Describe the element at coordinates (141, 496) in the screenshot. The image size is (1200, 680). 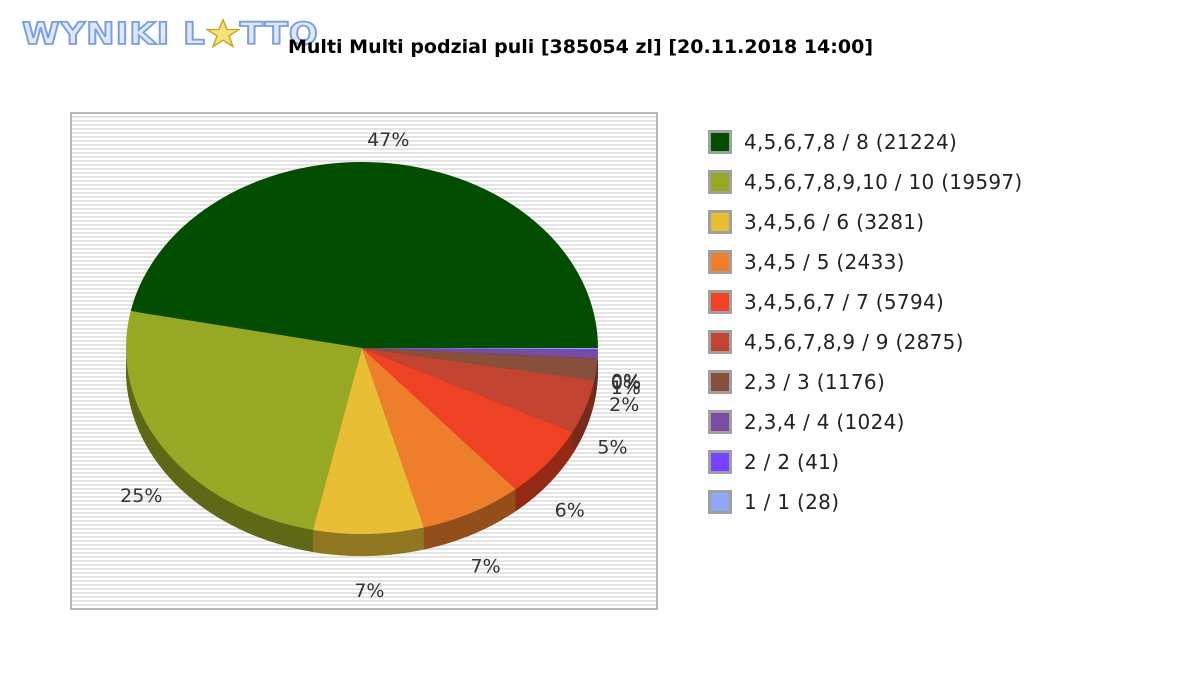
I see `pie-percent-label: 25%` at that location.